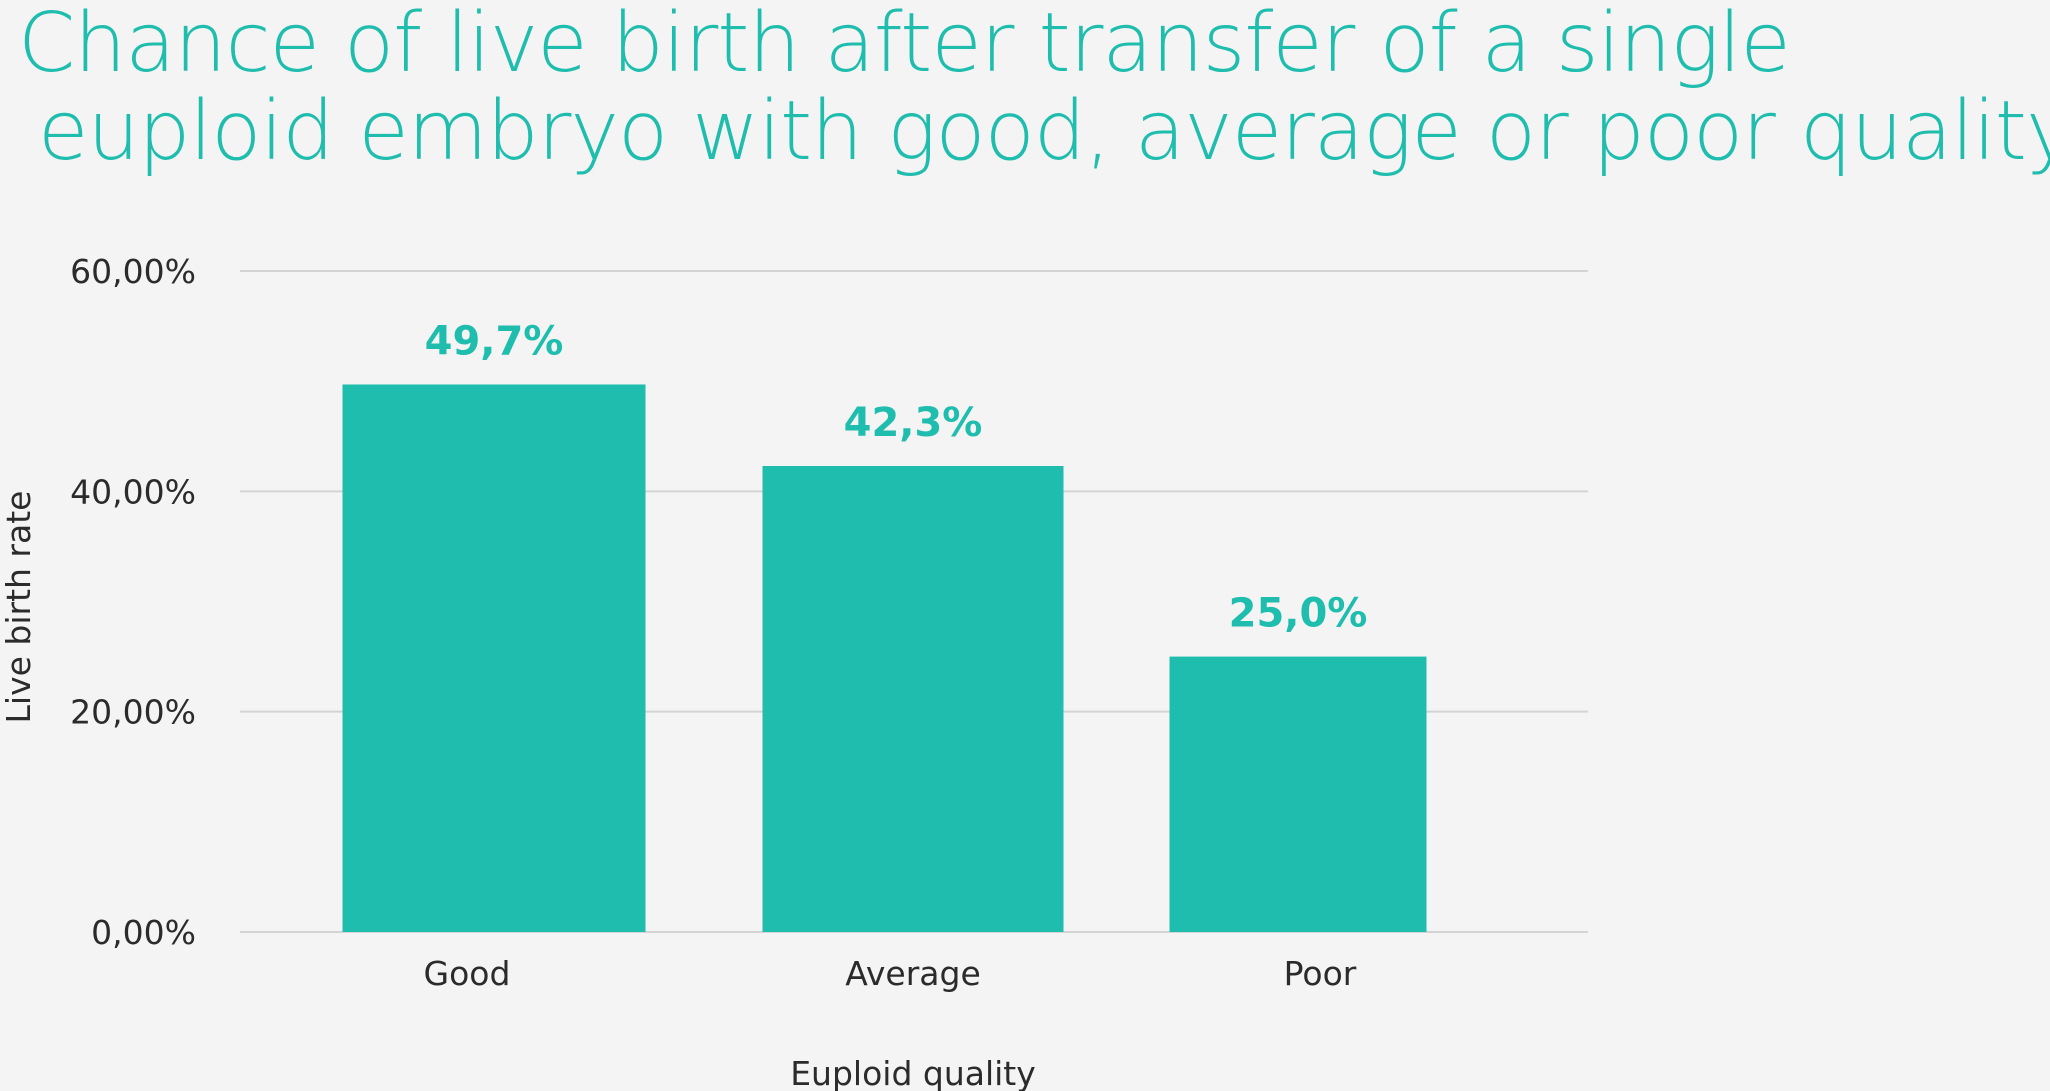  Describe the element at coordinates (133, 271) in the screenshot. I see `y-tick-label: 60,00%` at that location.